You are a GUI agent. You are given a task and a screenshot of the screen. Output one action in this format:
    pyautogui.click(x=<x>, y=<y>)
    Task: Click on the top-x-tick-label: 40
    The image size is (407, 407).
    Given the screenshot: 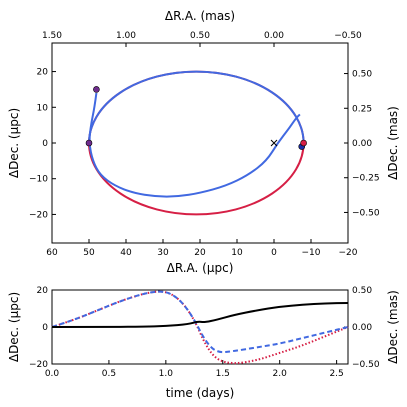 What is the action you would take?
    pyautogui.click(x=126, y=253)
    